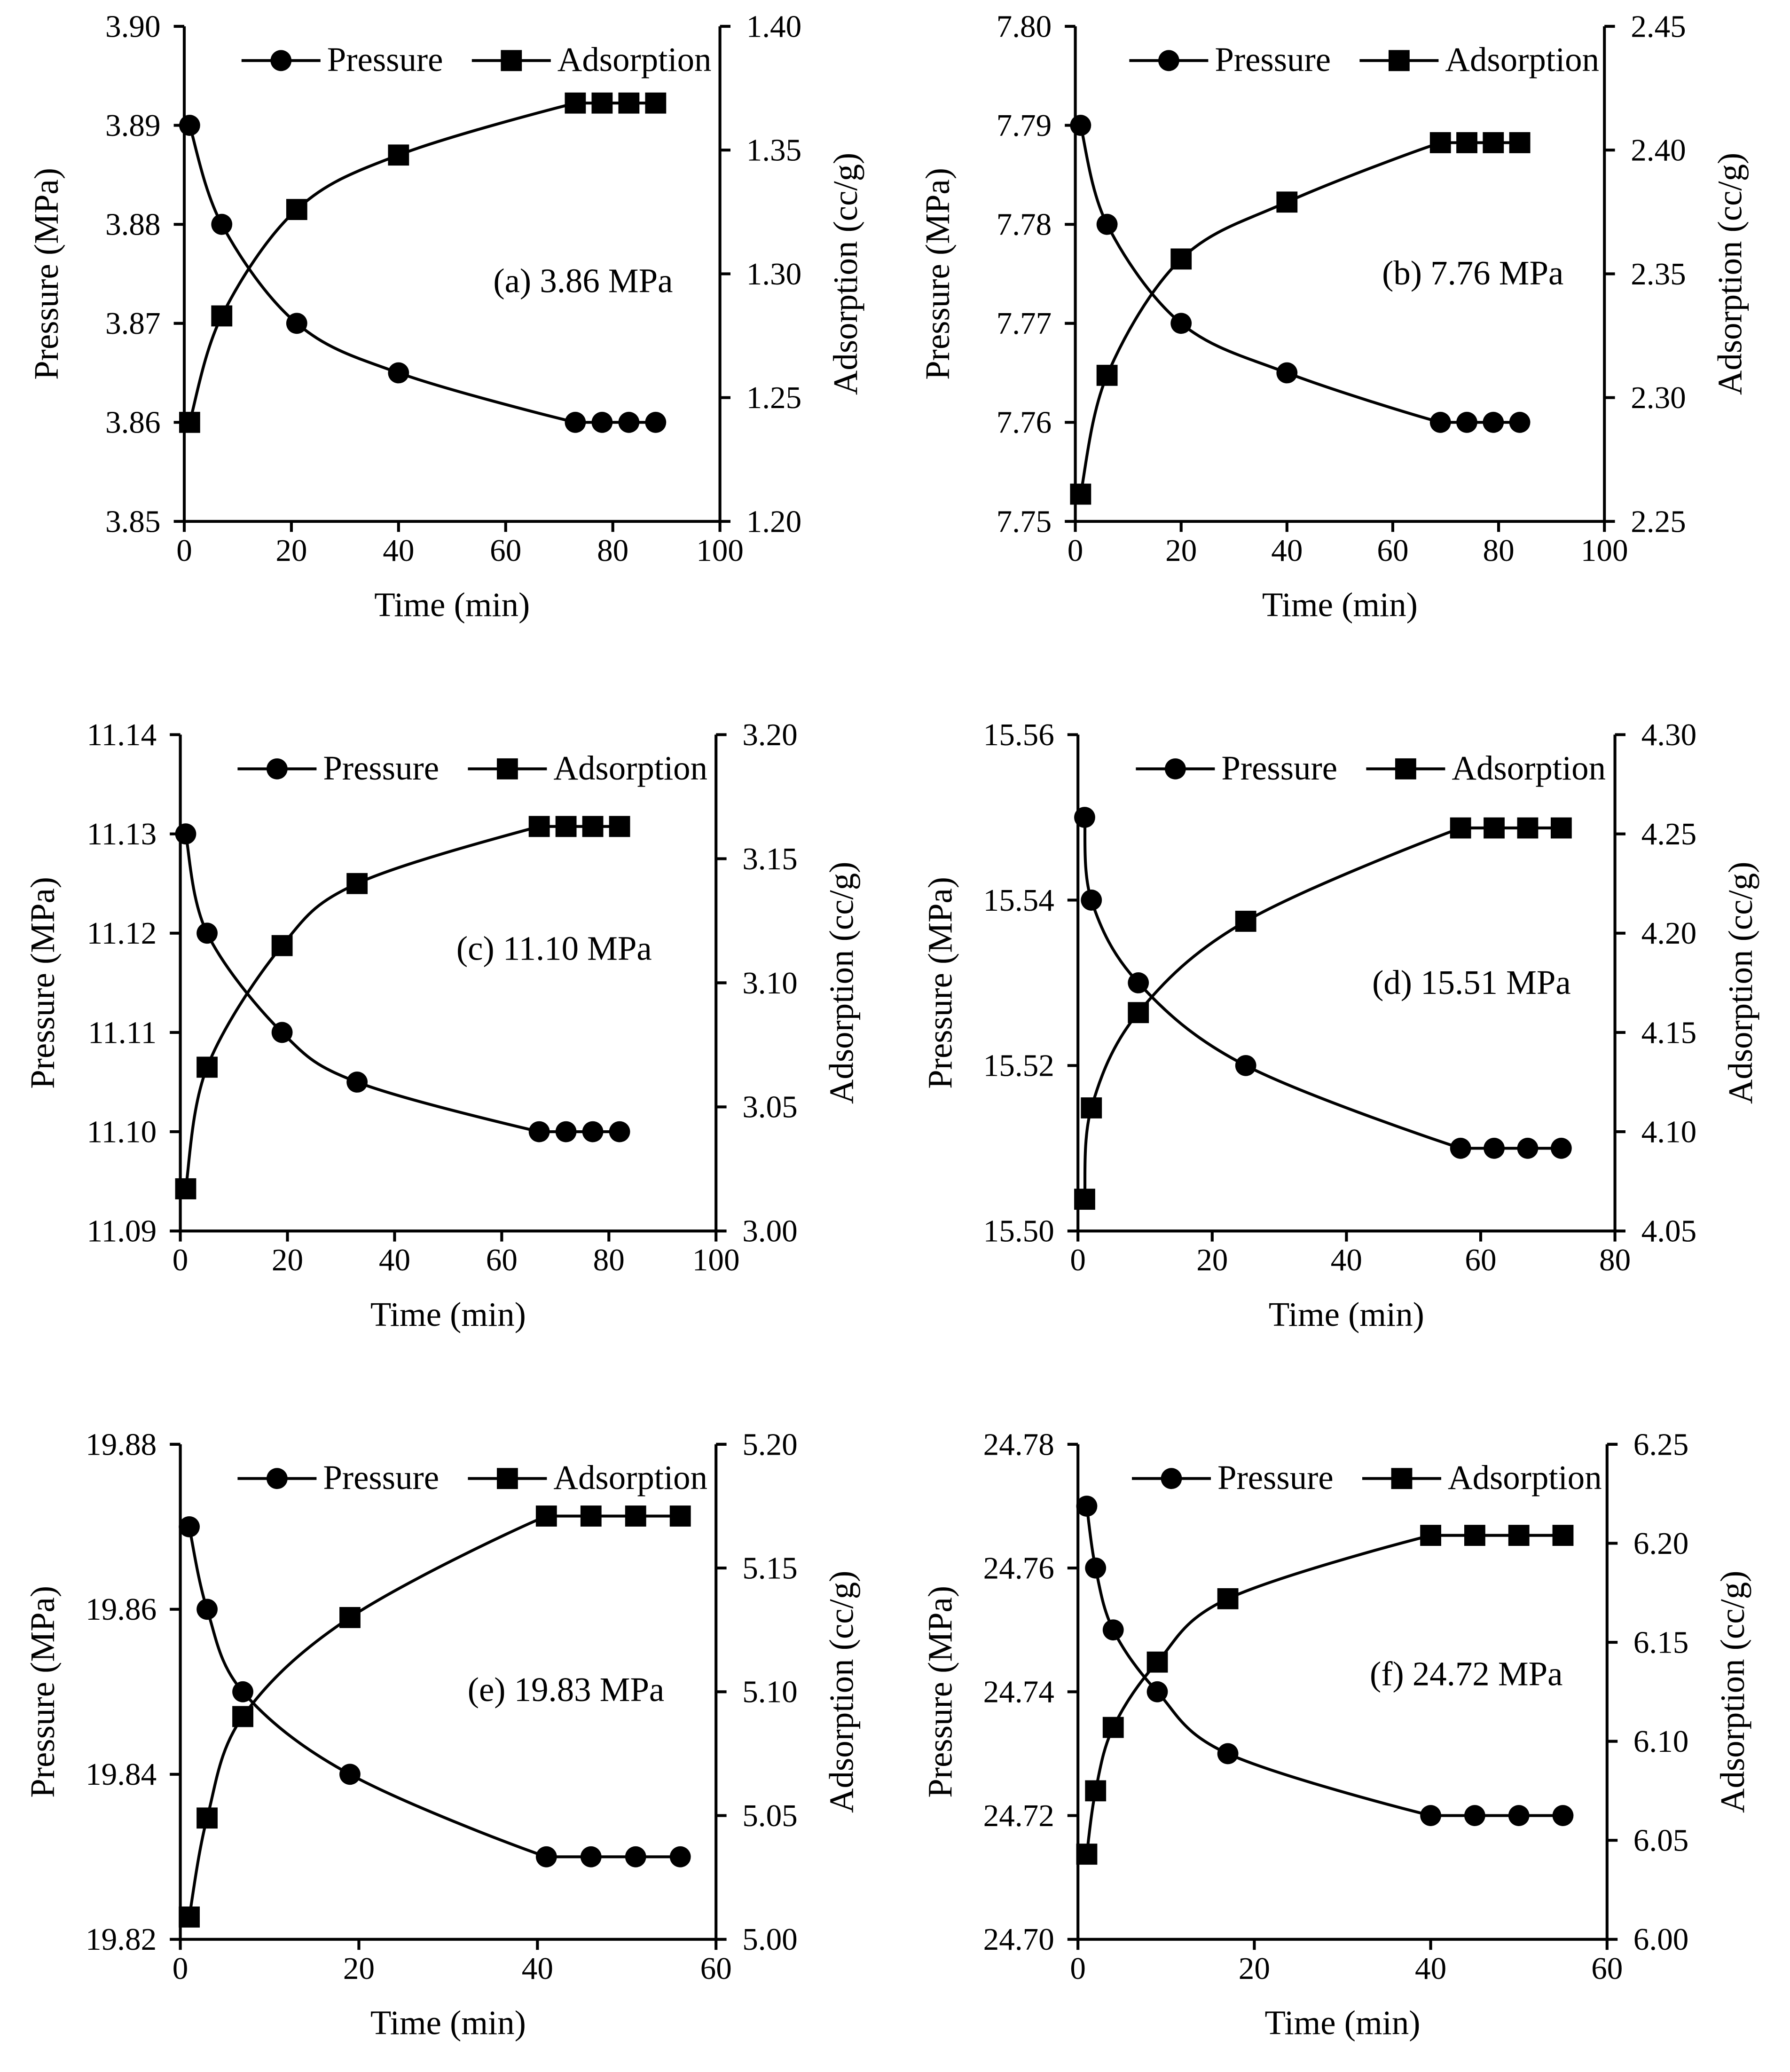 The width and height of the screenshot is (1790, 2072). I want to click on y2-tick-label: 3.00, so click(770, 1231).